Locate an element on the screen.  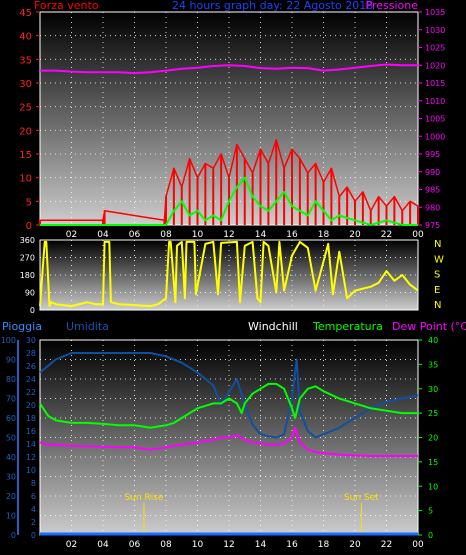
humidity-tick-label: 24 is located at coordinates (31, 379).